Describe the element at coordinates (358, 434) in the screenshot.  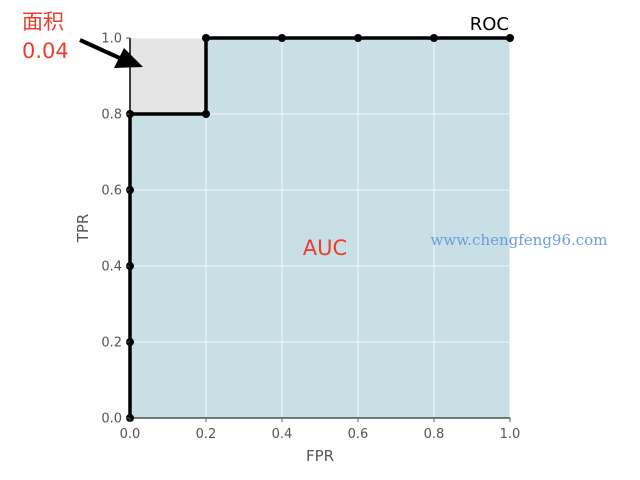
I see `x-tick-label: 0.6` at that location.